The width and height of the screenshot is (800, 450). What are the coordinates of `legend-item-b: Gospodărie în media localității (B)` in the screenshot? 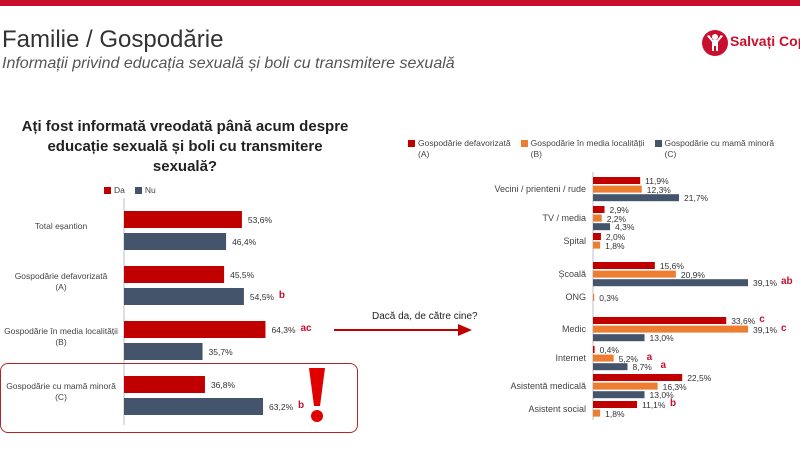 It's located at (582, 149).